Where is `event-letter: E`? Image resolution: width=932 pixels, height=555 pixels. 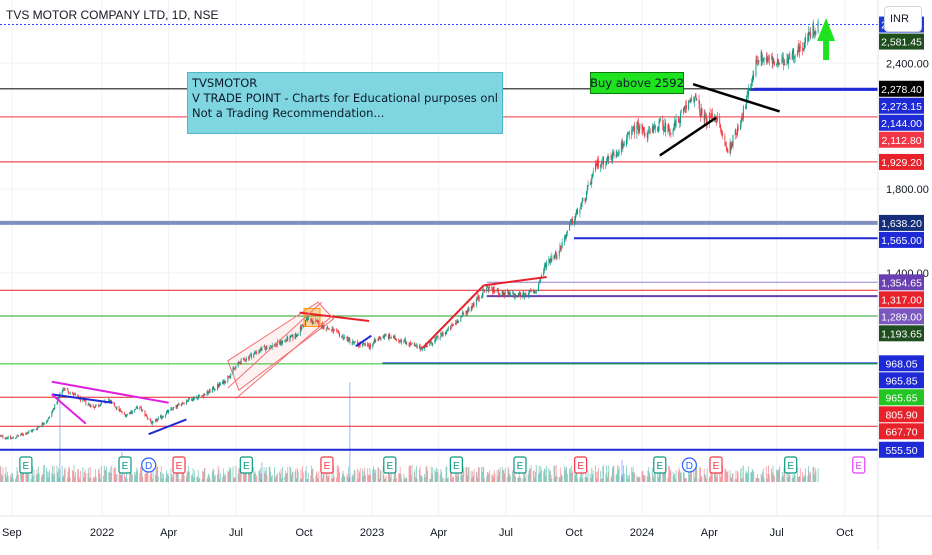
event-letter: E is located at coordinates (520, 466).